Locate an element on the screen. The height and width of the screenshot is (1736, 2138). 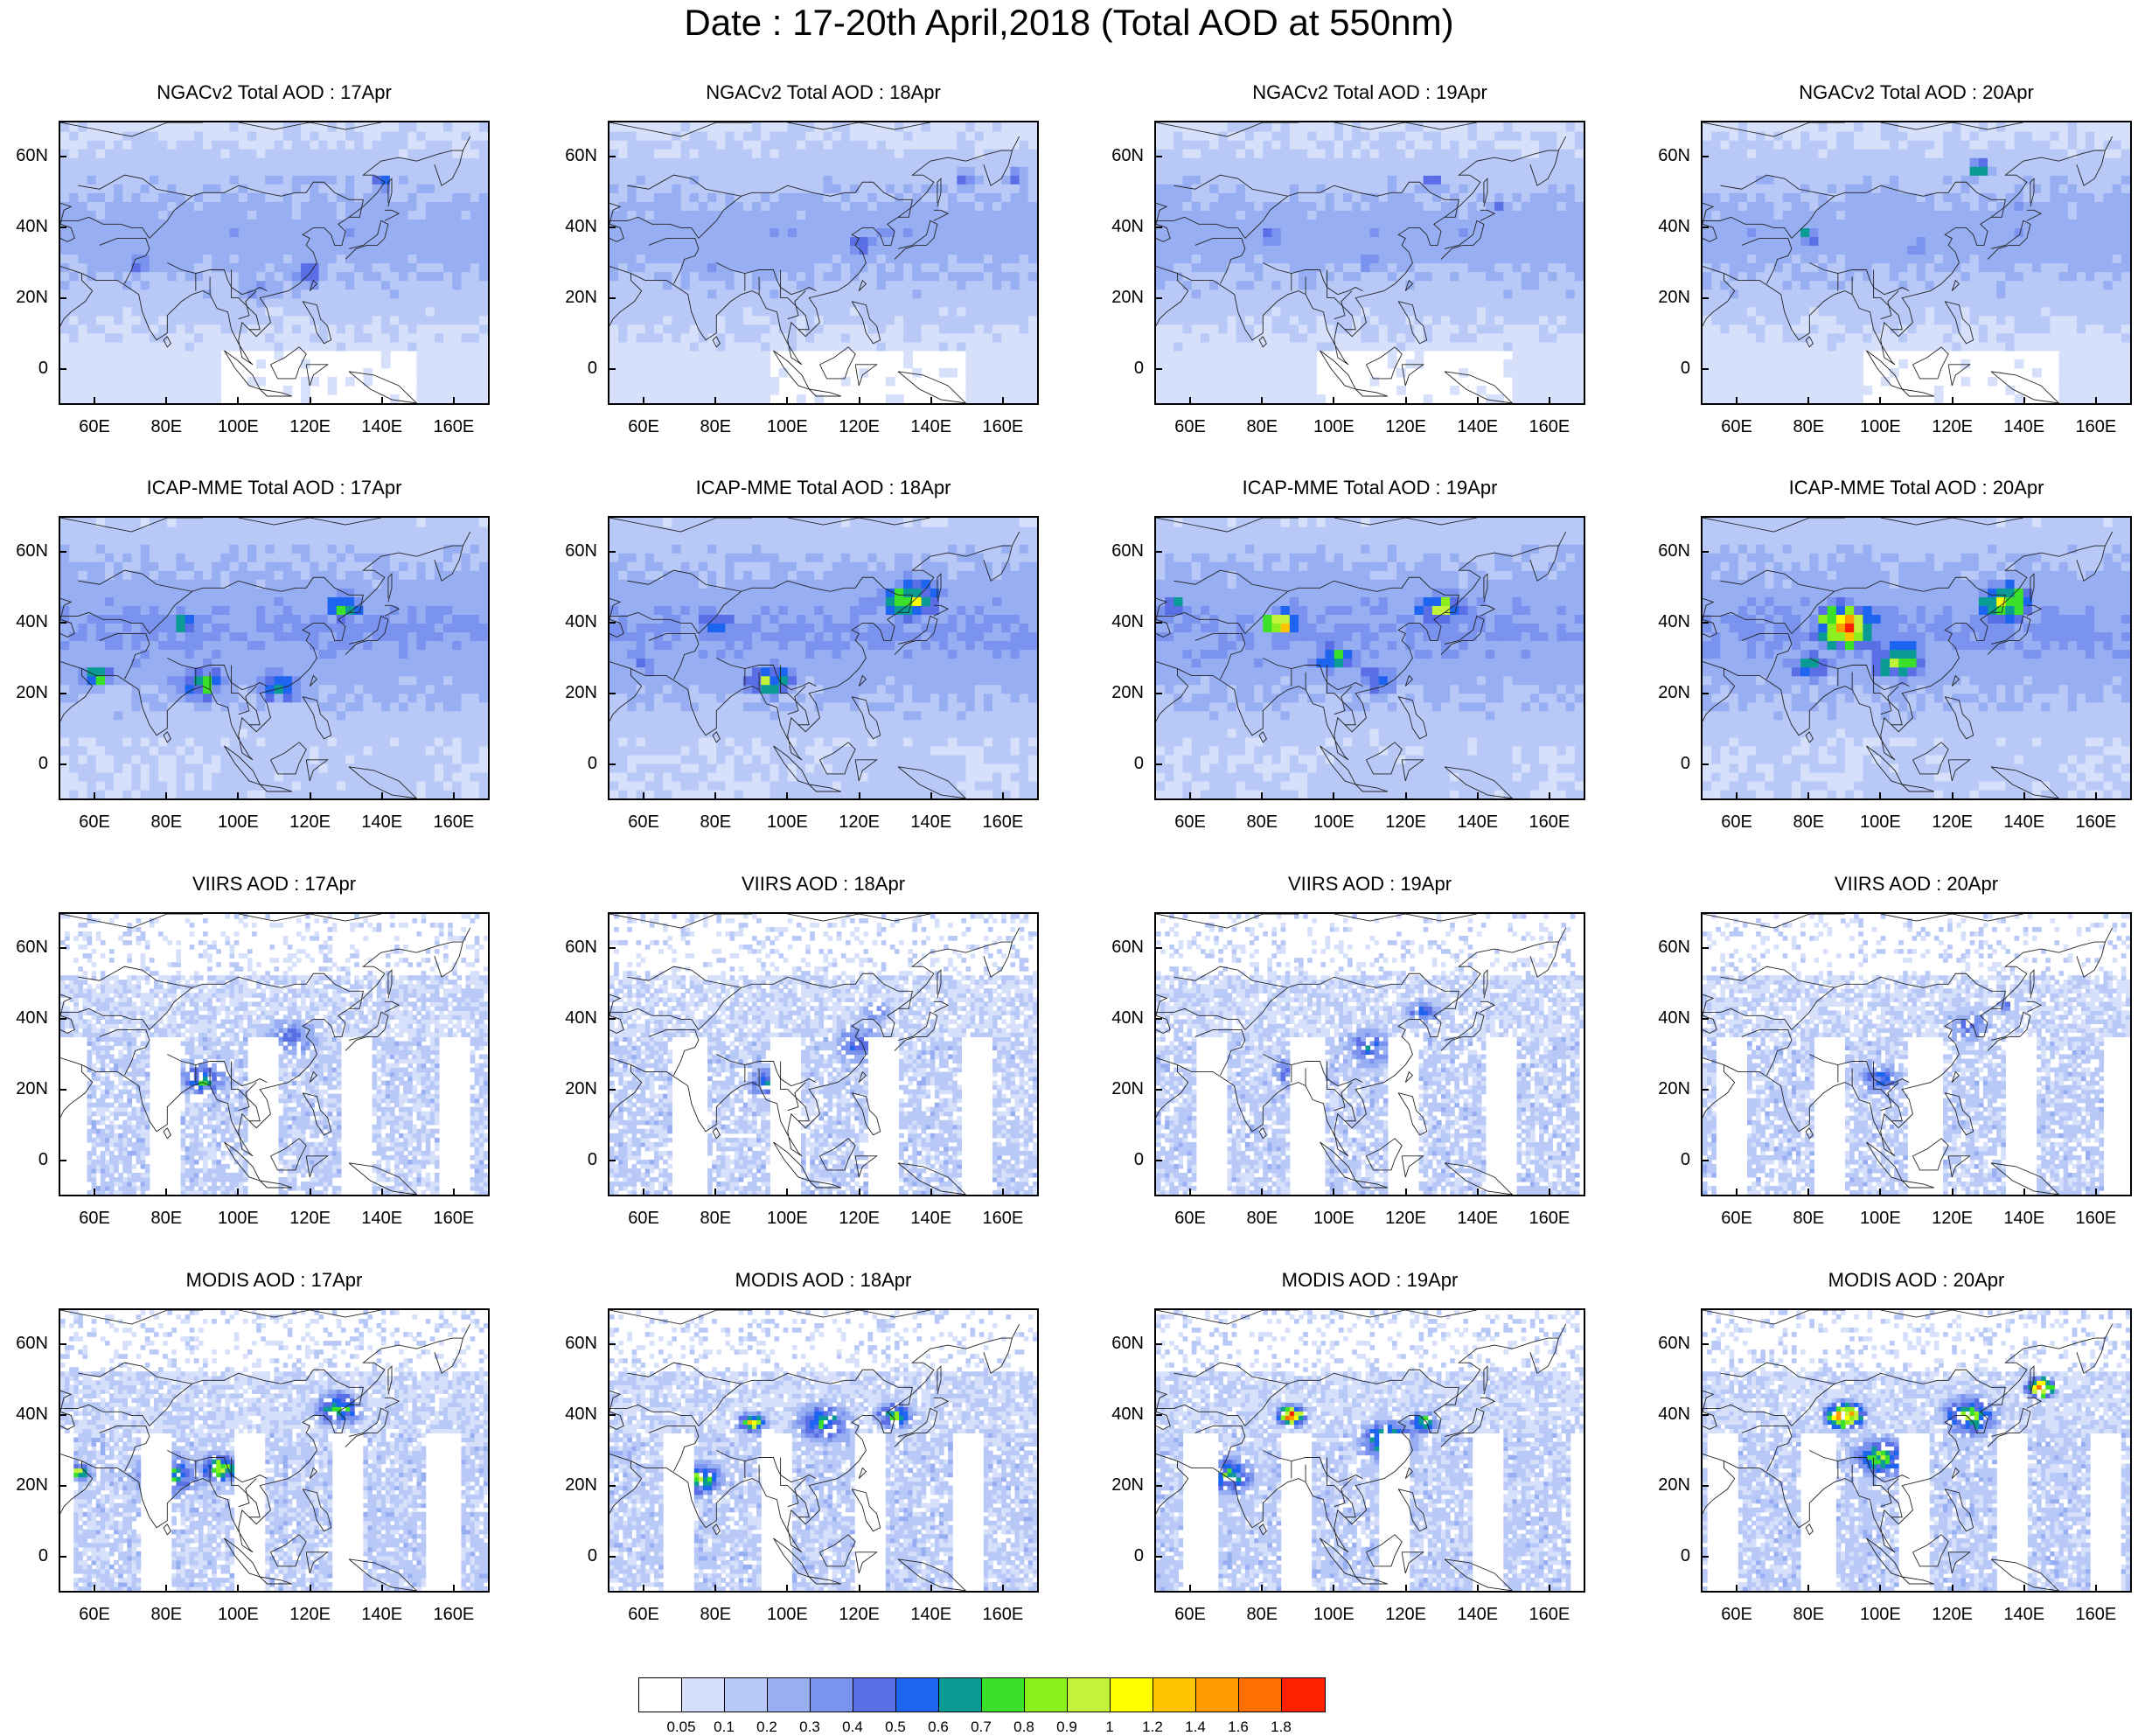
lat-tick-label: 20N is located at coordinates (1664, 298).